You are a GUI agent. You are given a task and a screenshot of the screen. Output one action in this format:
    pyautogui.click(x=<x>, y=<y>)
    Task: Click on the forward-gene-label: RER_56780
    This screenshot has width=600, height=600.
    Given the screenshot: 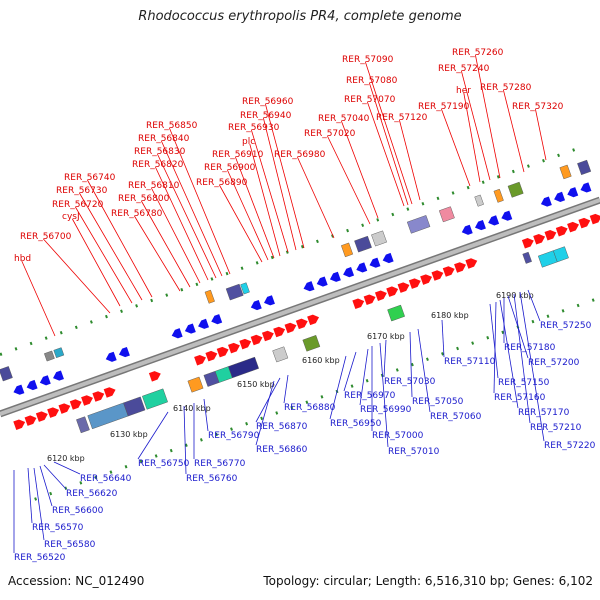 What is the action you would take?
    pyautogui.click(x=137, y=214)
    